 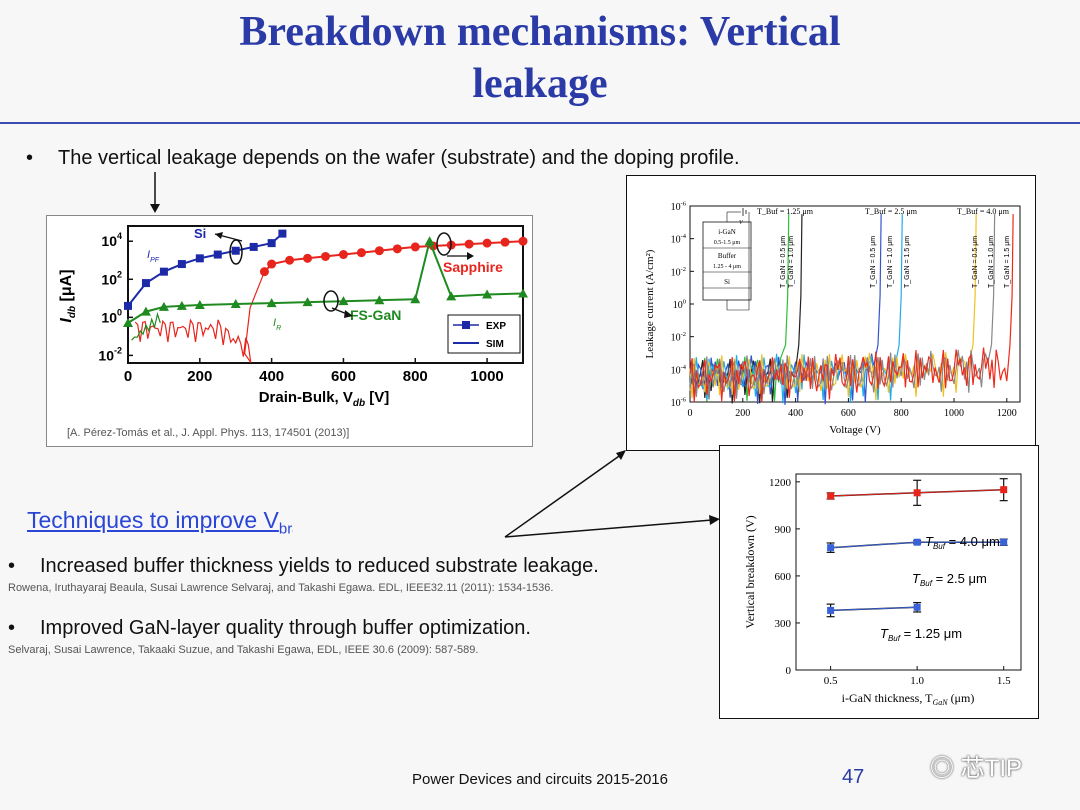 I want to click on c1-xlabel-main: Drain-Bulk, V, so click(x=306, y=397).